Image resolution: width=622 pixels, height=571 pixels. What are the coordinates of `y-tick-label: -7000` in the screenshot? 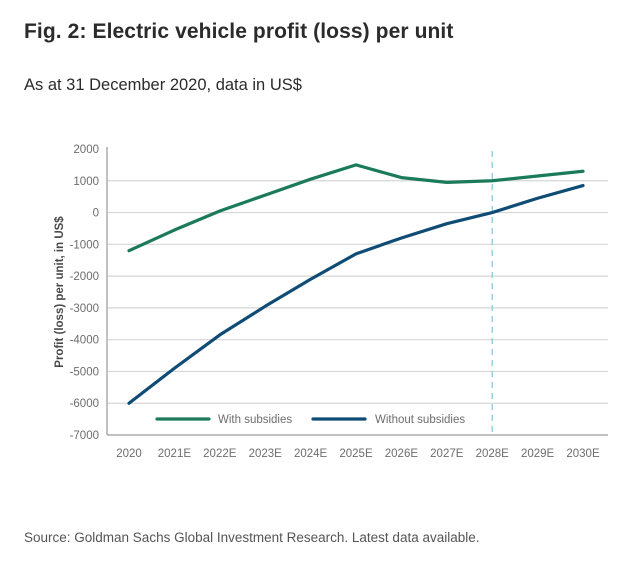 It's located at (84, 436).